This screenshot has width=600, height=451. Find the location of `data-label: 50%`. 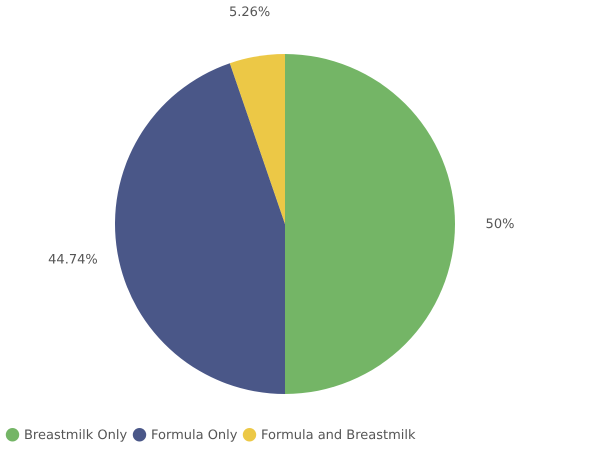

data-label: 50% is located at coordinates (500, 224).